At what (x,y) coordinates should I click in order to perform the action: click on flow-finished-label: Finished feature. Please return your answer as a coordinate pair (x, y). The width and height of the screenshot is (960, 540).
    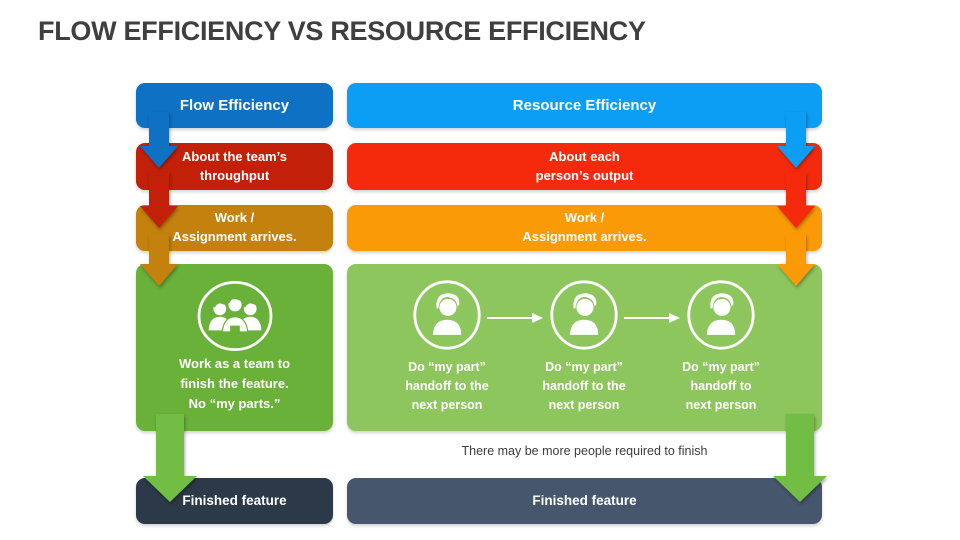
    Looking at the image, I should click on (234, 501).